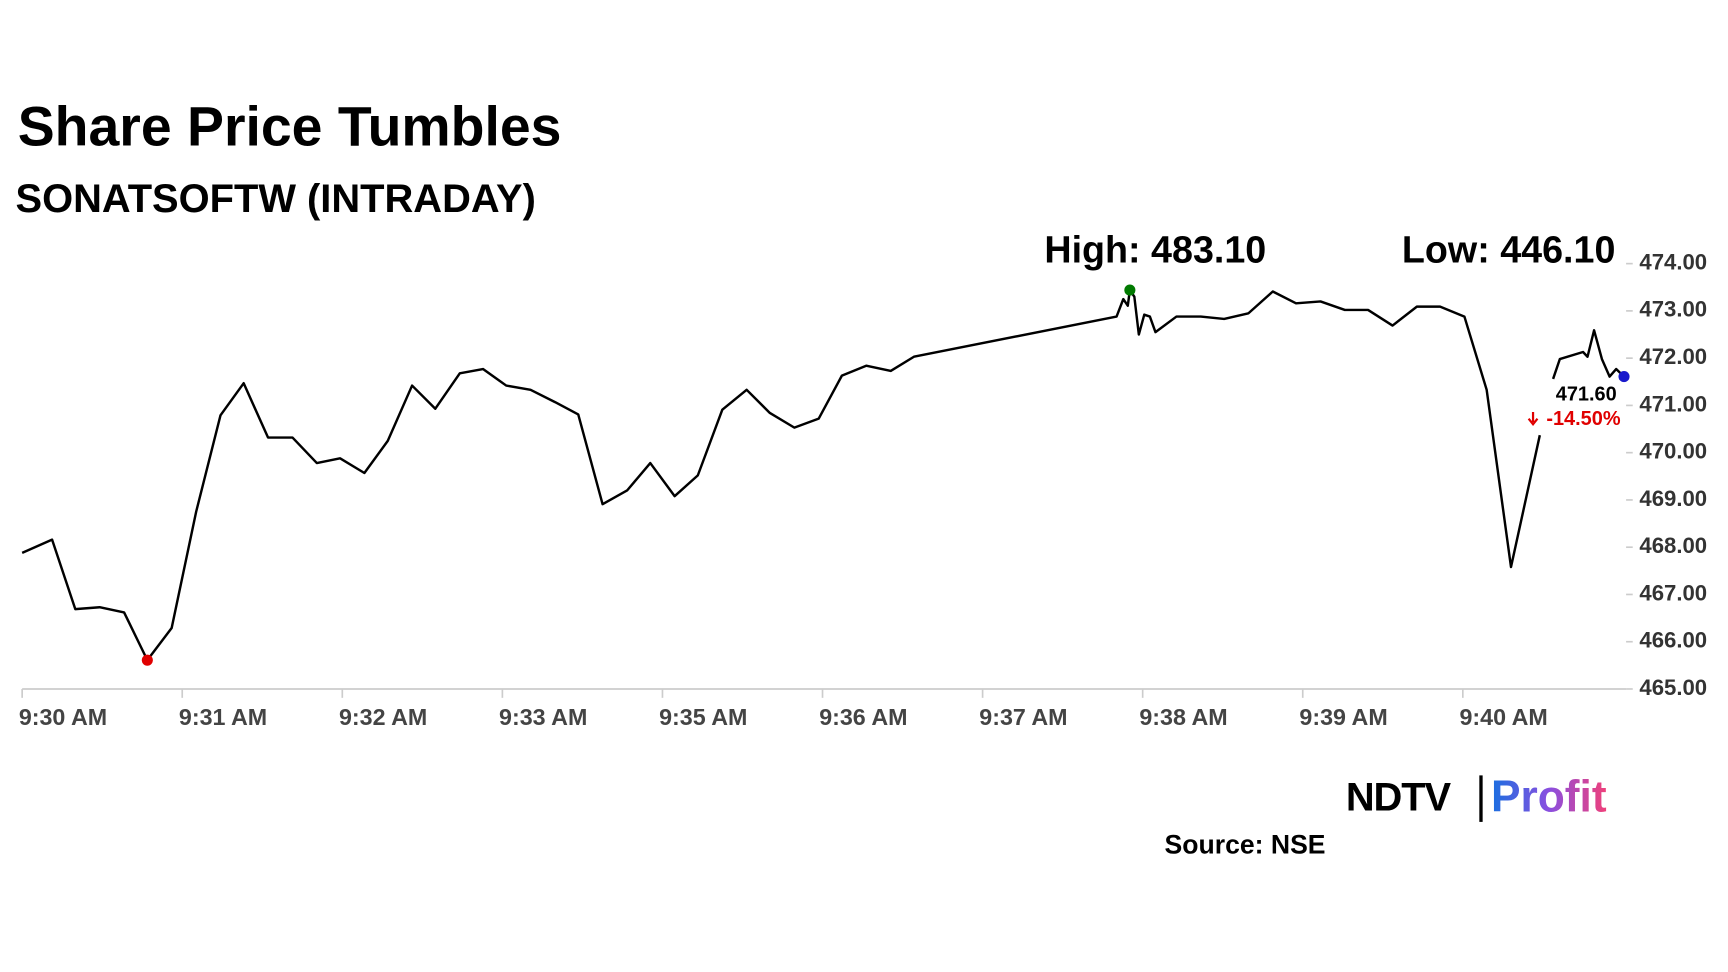  What do you see at coordinates (1673, 687) in the screenshot?
I see `y-tick-label: 465.00` at bounding box center [1673, 687].